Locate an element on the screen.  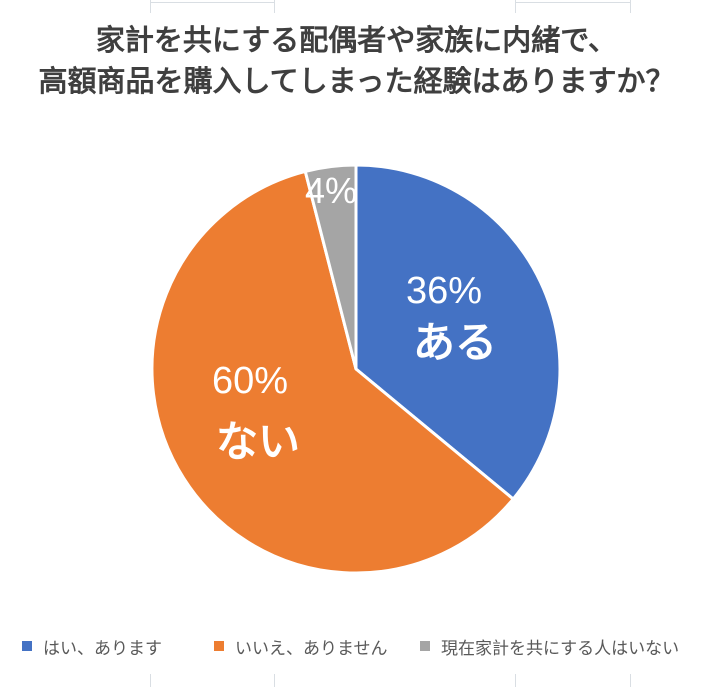
legend-item-none: 現在家計を共にする人はいない is located at coordinates (550, 647).